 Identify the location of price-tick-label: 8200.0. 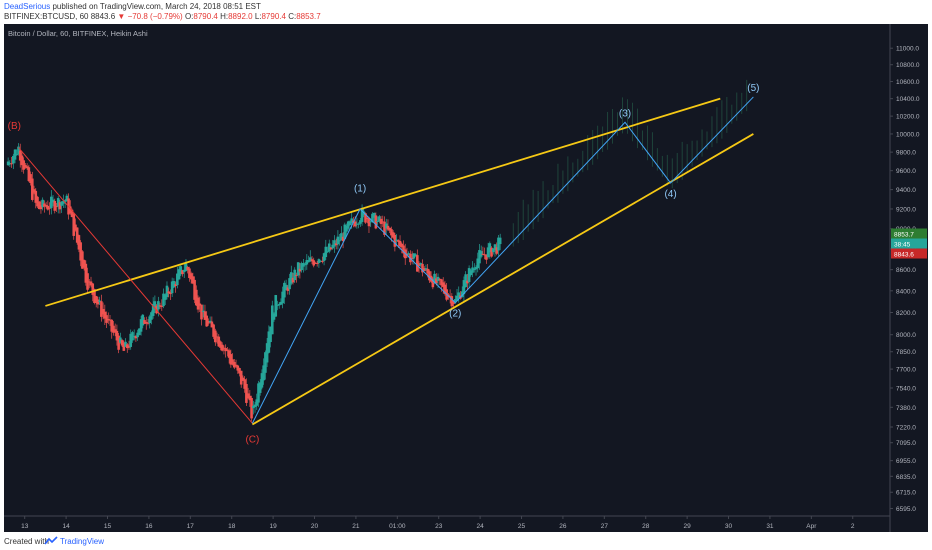
(906, 313).